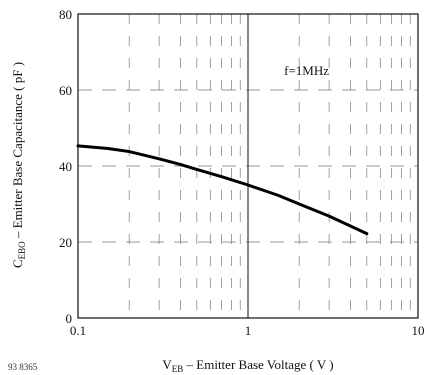 The height and width of the screenshot is (375, 429). I want to click on x-axis-symbol: V, so click(167, 364).